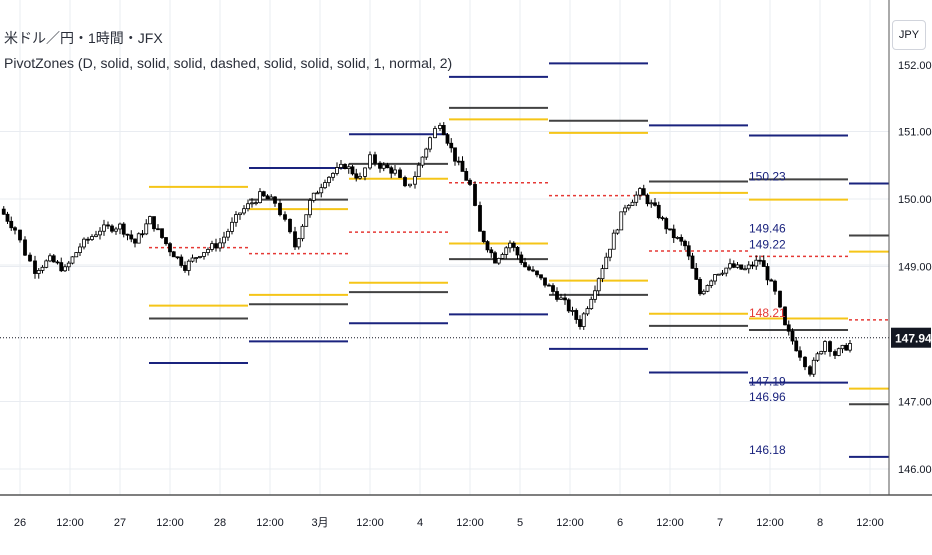 Image resolution: width=932 pixels, height=555 pixels. Describe the element at coordinates (915, 470) in the screenshot. I see `price-tick-label: 146.000` at that location.